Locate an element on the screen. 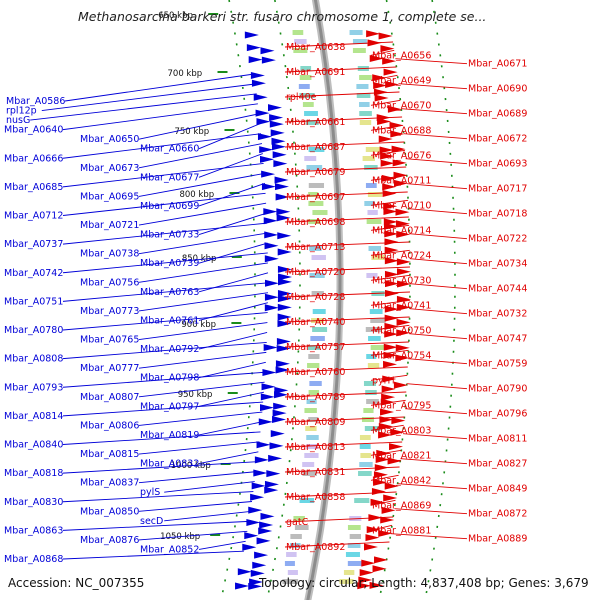 The image size is (600, 600). gene-label: Mbar_A0734 is located at coordinates (497, 264).